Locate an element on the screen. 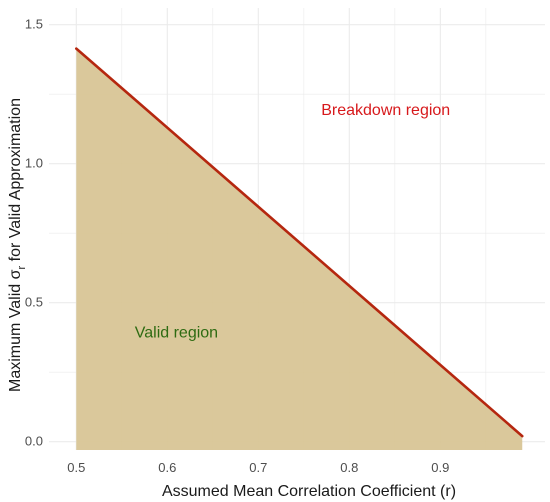 The width and height of the screenshot is (550, 502). y-tick-label: 0.5 is located at coordinates (34, 302).